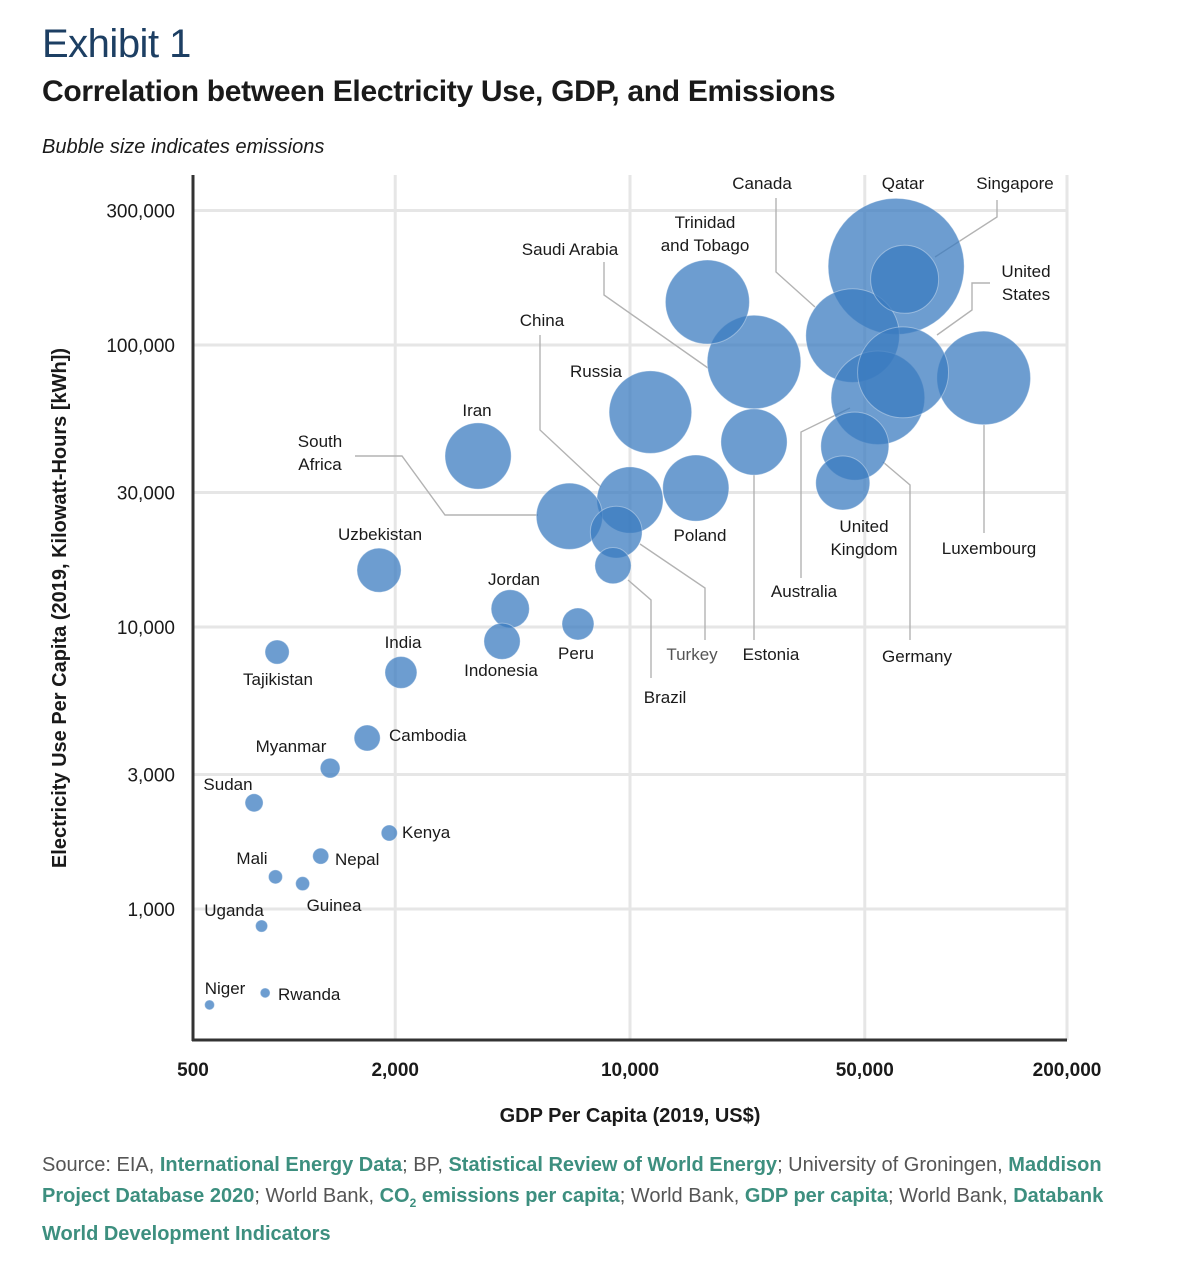 Image resolution: width=1202 pixels, height=1268 pixels. I want to click on point-label: Trinidad and Tobago, so click(705, 234).